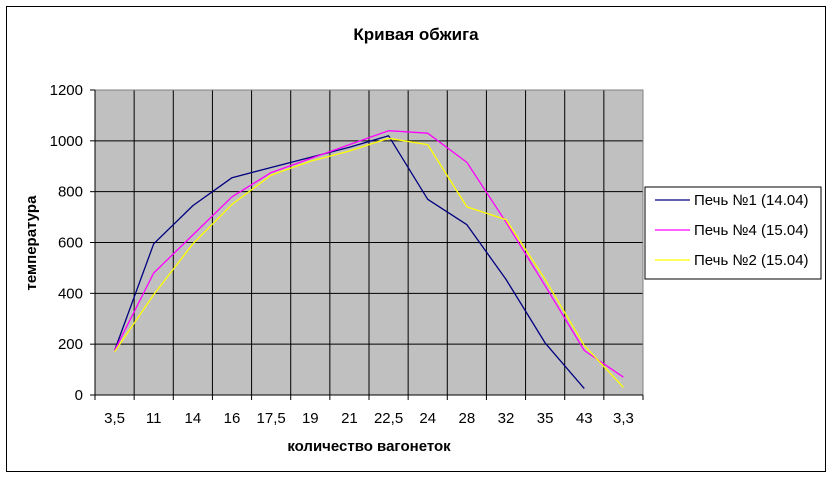  What do you see at coordinates (154, 418) in the screenshot?
I see `x-tick-label: 11` at bounding box center [154, 418].